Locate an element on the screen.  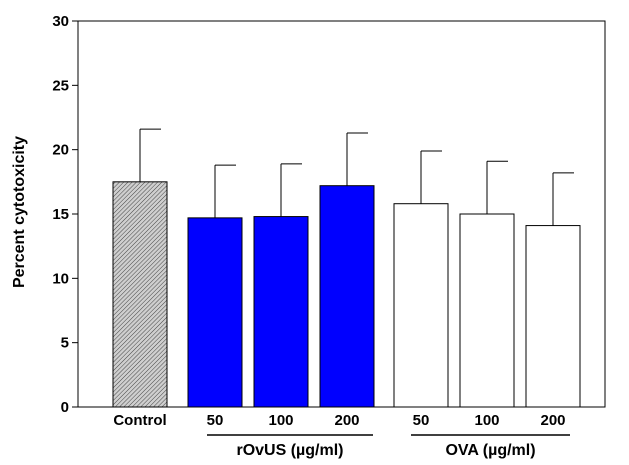
y-tick-label: 5 is located at coordinates (65, 343).